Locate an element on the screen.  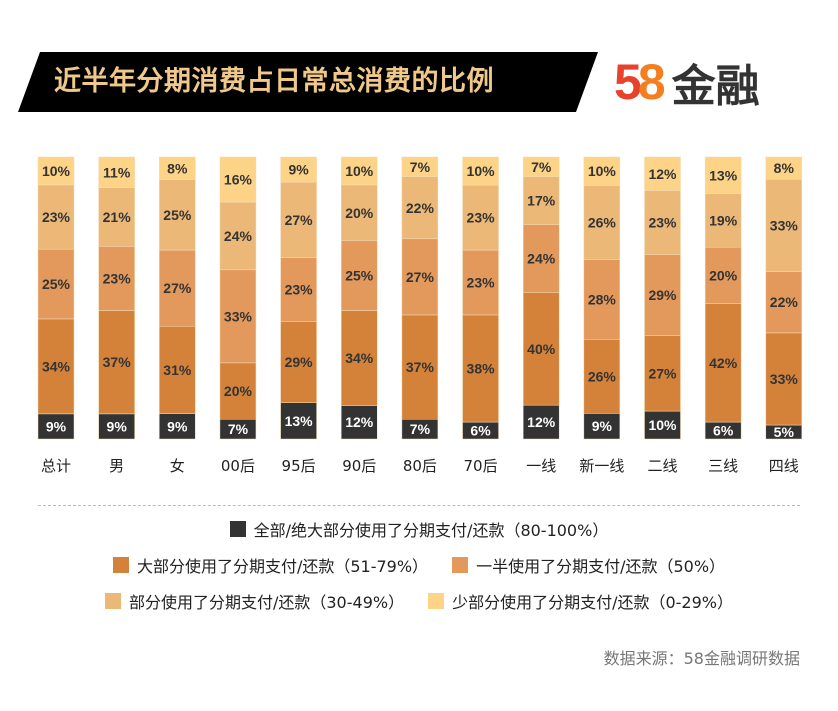
data-label: 8% is located at coordinates (784, 168).